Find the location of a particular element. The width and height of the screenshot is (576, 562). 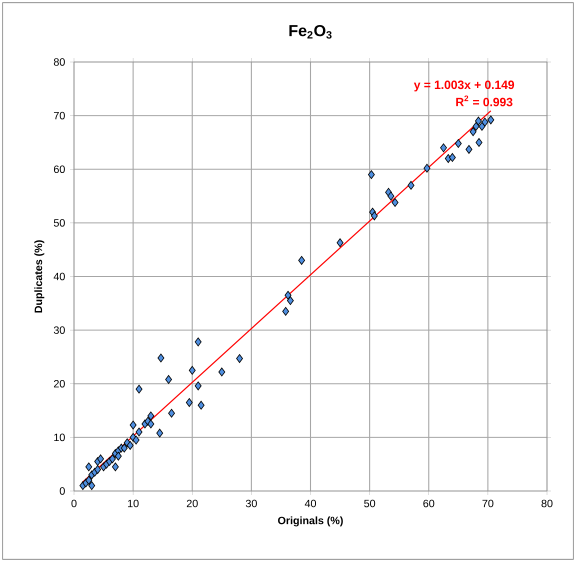

annotation: y = 1.003x + 0.149 is located at coordinates (464, 86).